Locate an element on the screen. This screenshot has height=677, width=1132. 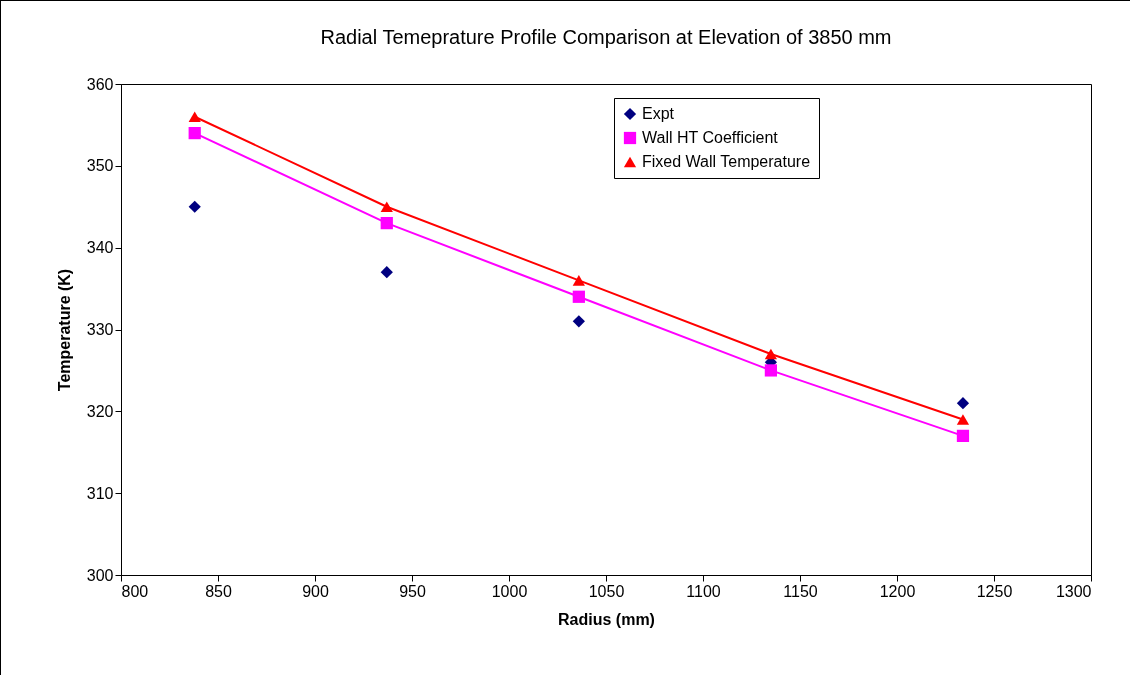
x-tick-label: 900 is located at coordinates (315, 591).